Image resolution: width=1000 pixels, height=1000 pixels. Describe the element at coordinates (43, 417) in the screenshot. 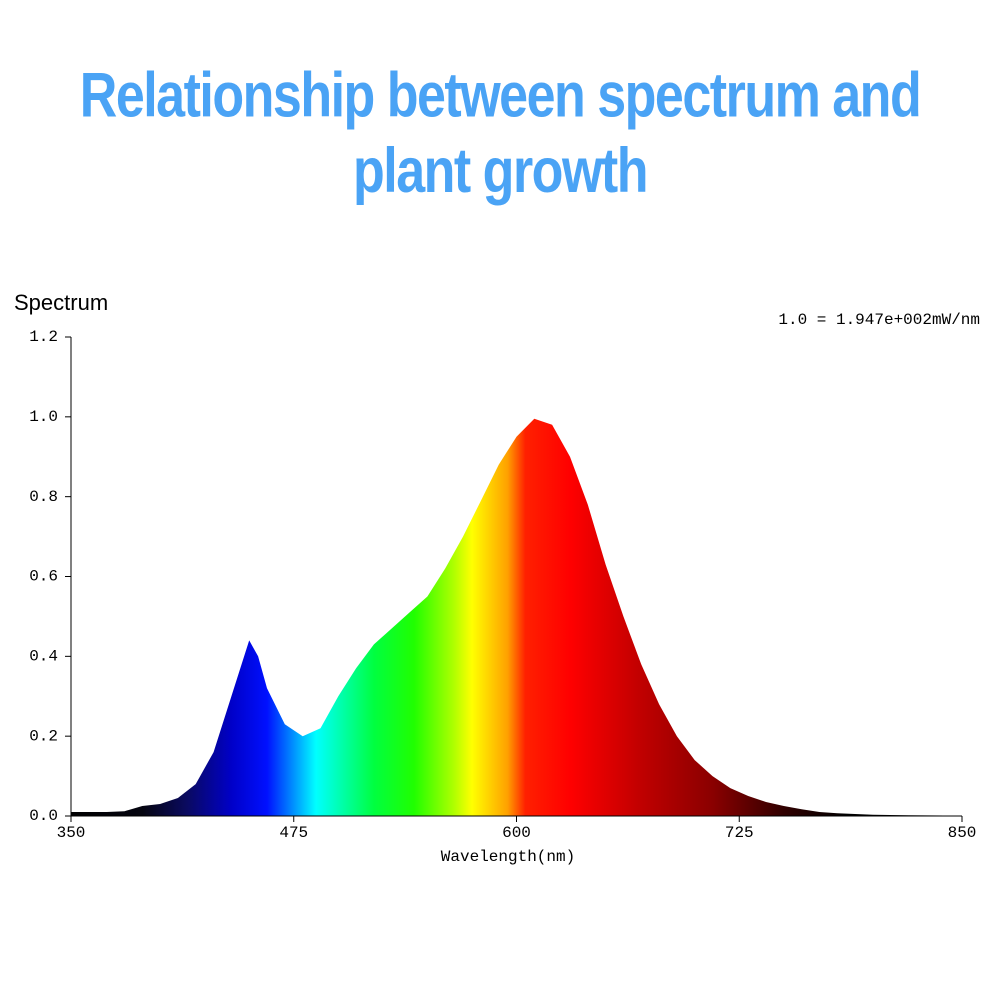

I see `y-tick-label: 1.0` at that location.